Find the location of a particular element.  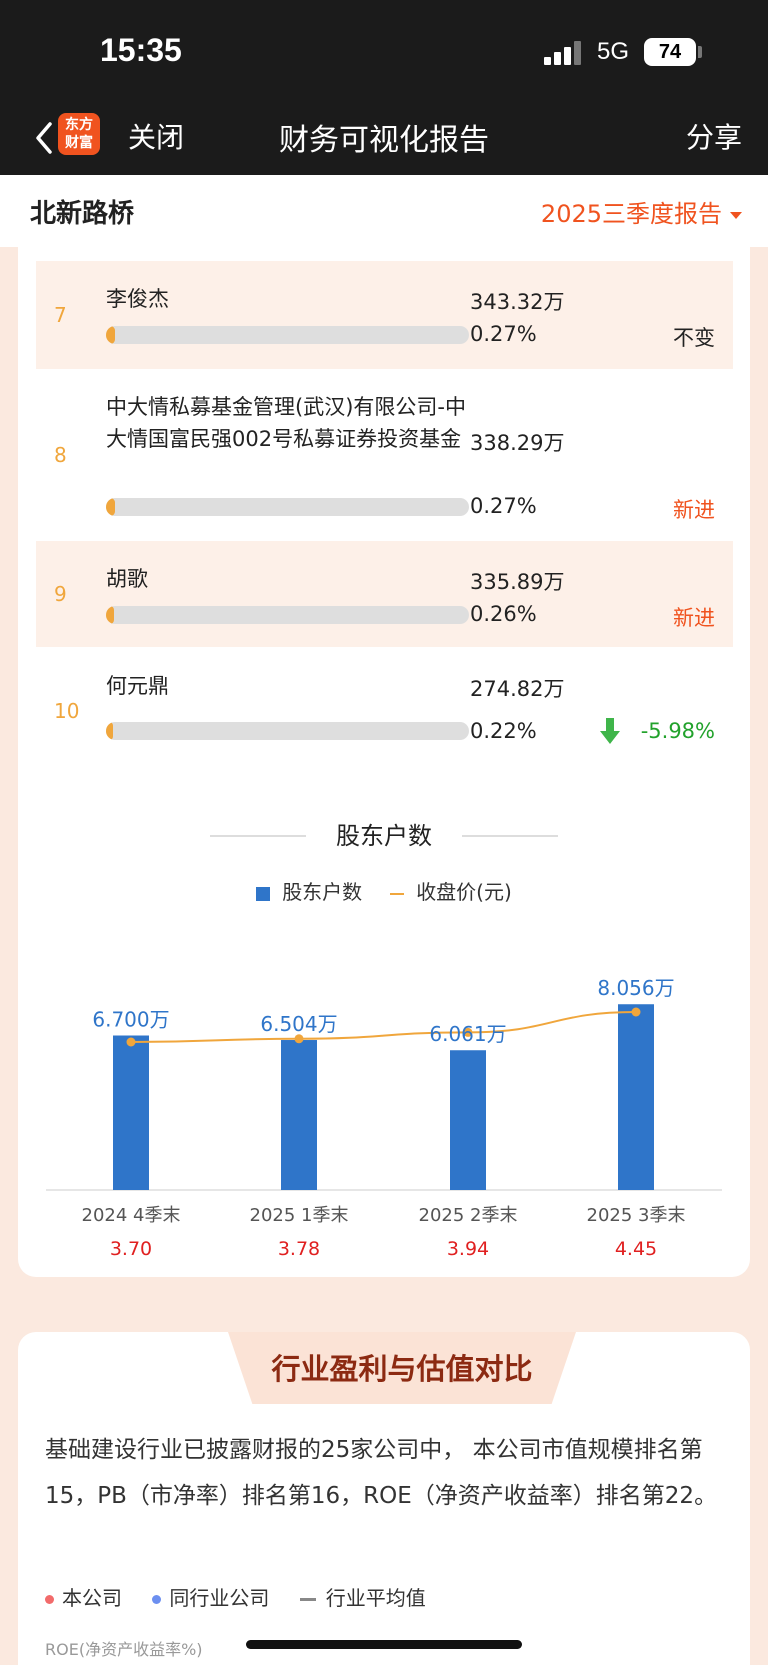

legend-line-label: 收盘价(元) is located at coordinates (464, 892).